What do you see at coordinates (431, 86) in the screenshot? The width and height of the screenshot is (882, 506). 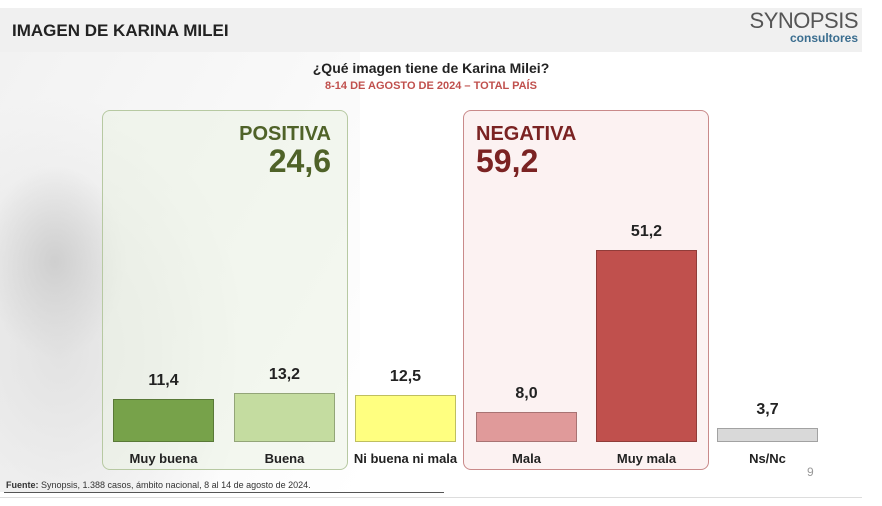 I see `survey-subtitle: 8-14 DE AGOSTO DE 2024 – TOTAL PAÍS` at bounding box center [431, 86].